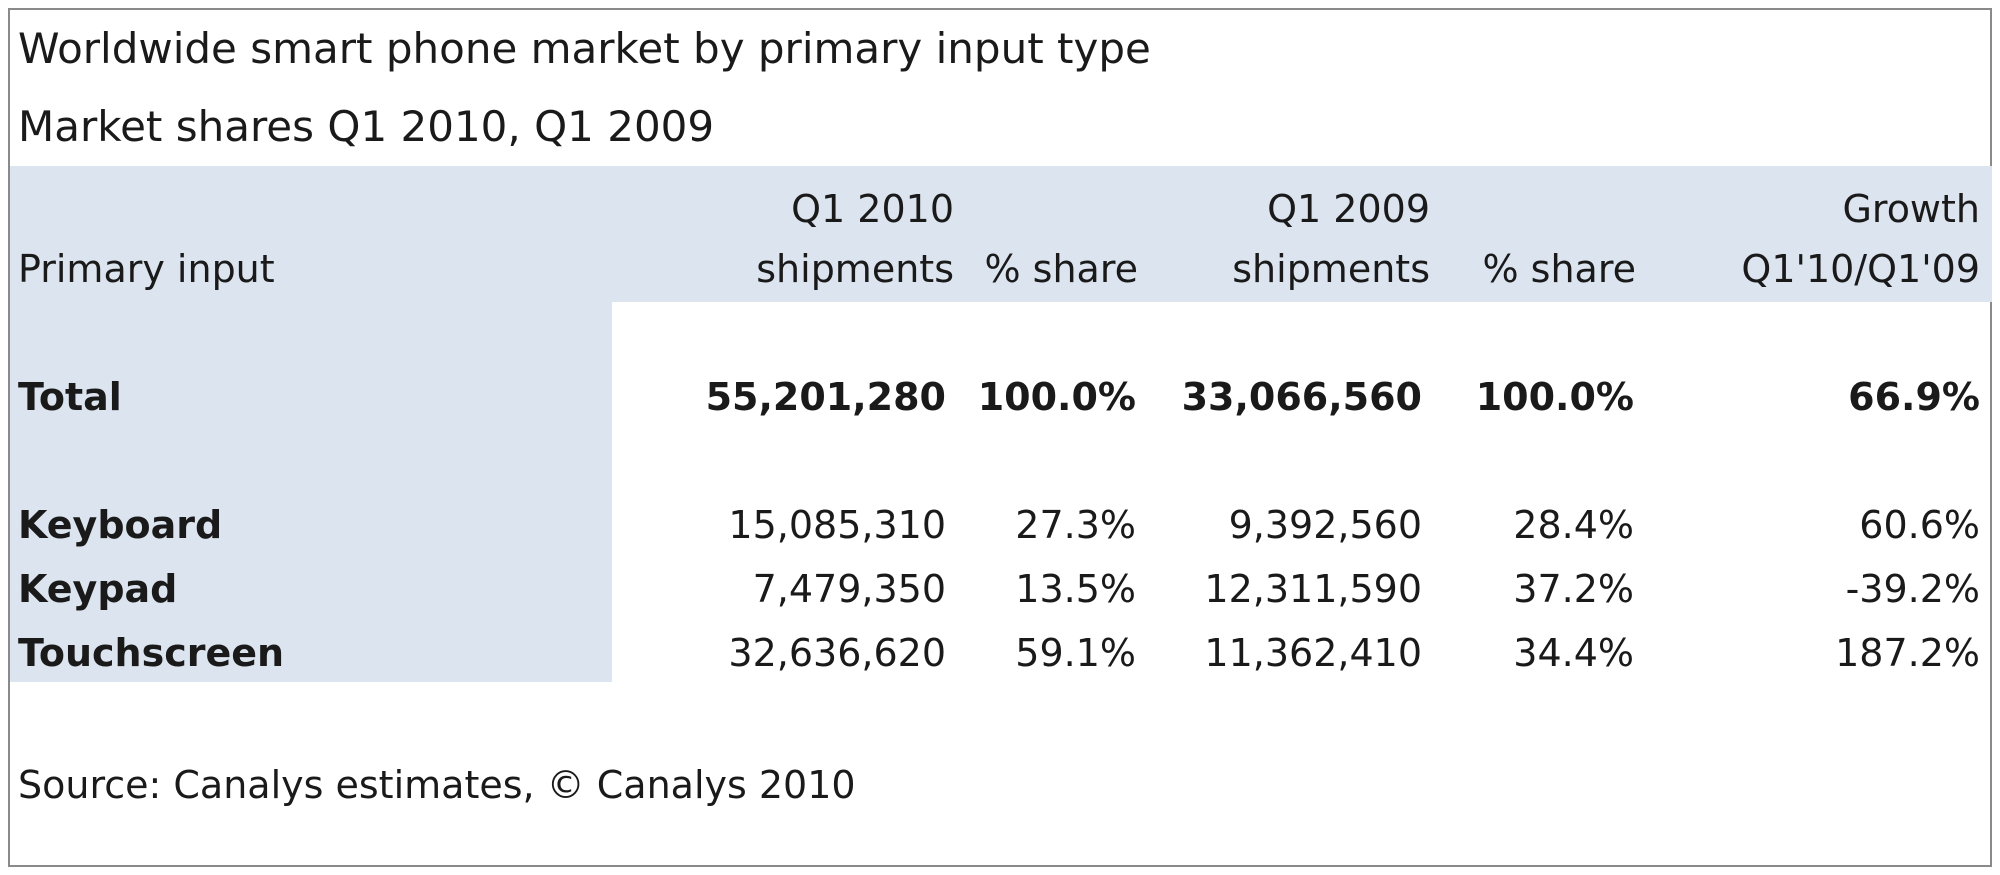 The width and height of the screenshot is (2000, 875). Describe the element at coordinates (1914, 397) in the screenshot. I see `total-growth: 66.9%` at that location.